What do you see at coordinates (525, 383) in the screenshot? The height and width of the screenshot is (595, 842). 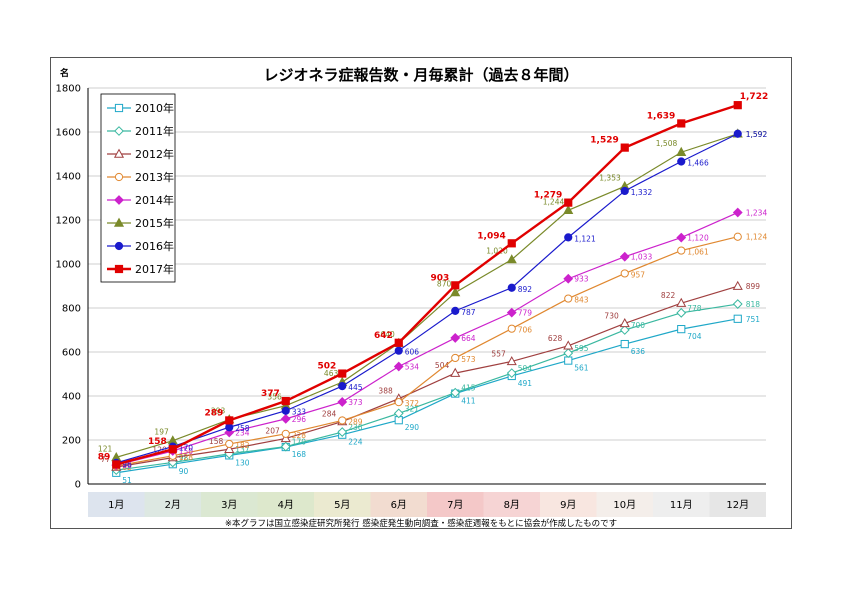 I see `data-label: 491` at bounding box center [525, 383].